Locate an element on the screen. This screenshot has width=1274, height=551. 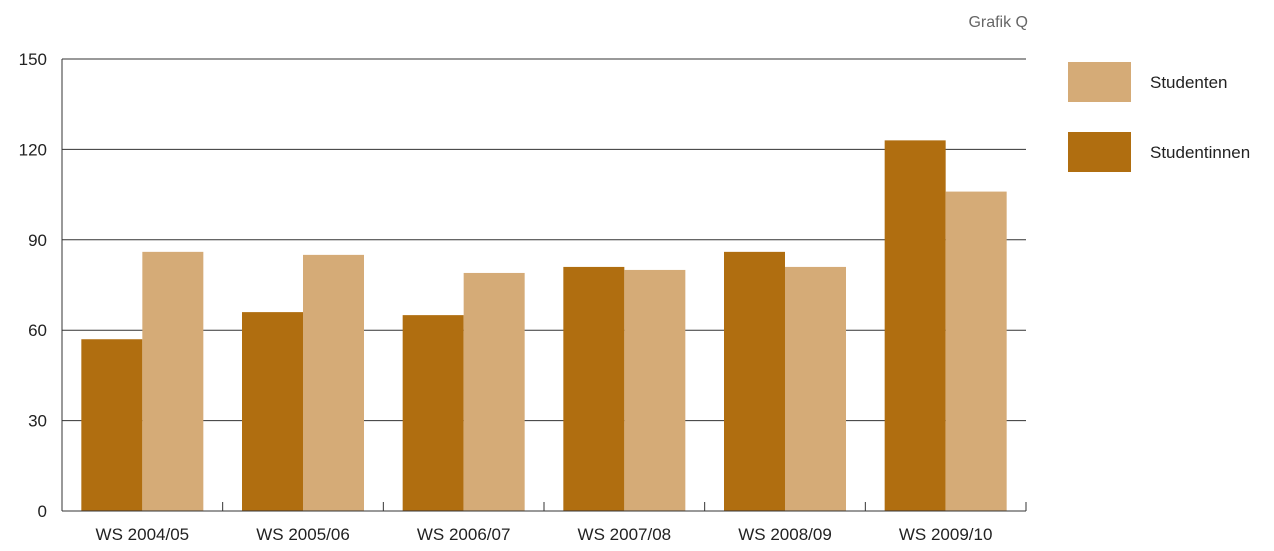
legend: Studenten Studentinnen is located at coordinates (1159, 117).